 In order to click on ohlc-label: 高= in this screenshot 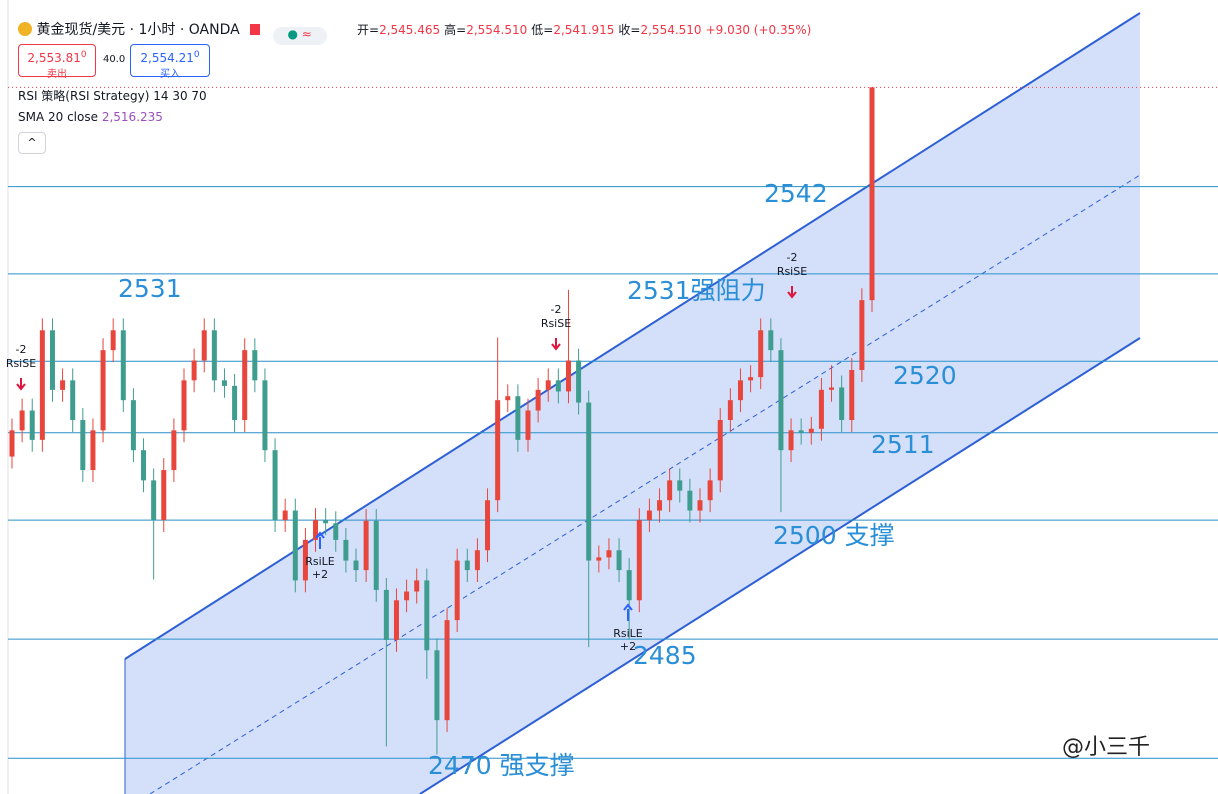, I will do `click(455, 30)`.